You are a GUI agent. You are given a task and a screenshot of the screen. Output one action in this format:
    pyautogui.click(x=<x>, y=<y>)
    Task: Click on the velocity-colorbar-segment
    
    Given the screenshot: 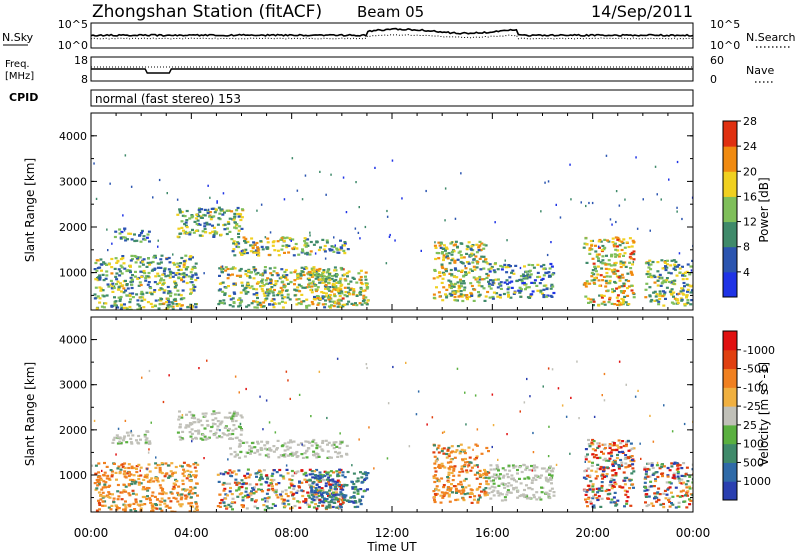 What is the action you would take?
    pyautogui.click(x=730, y=378)
    